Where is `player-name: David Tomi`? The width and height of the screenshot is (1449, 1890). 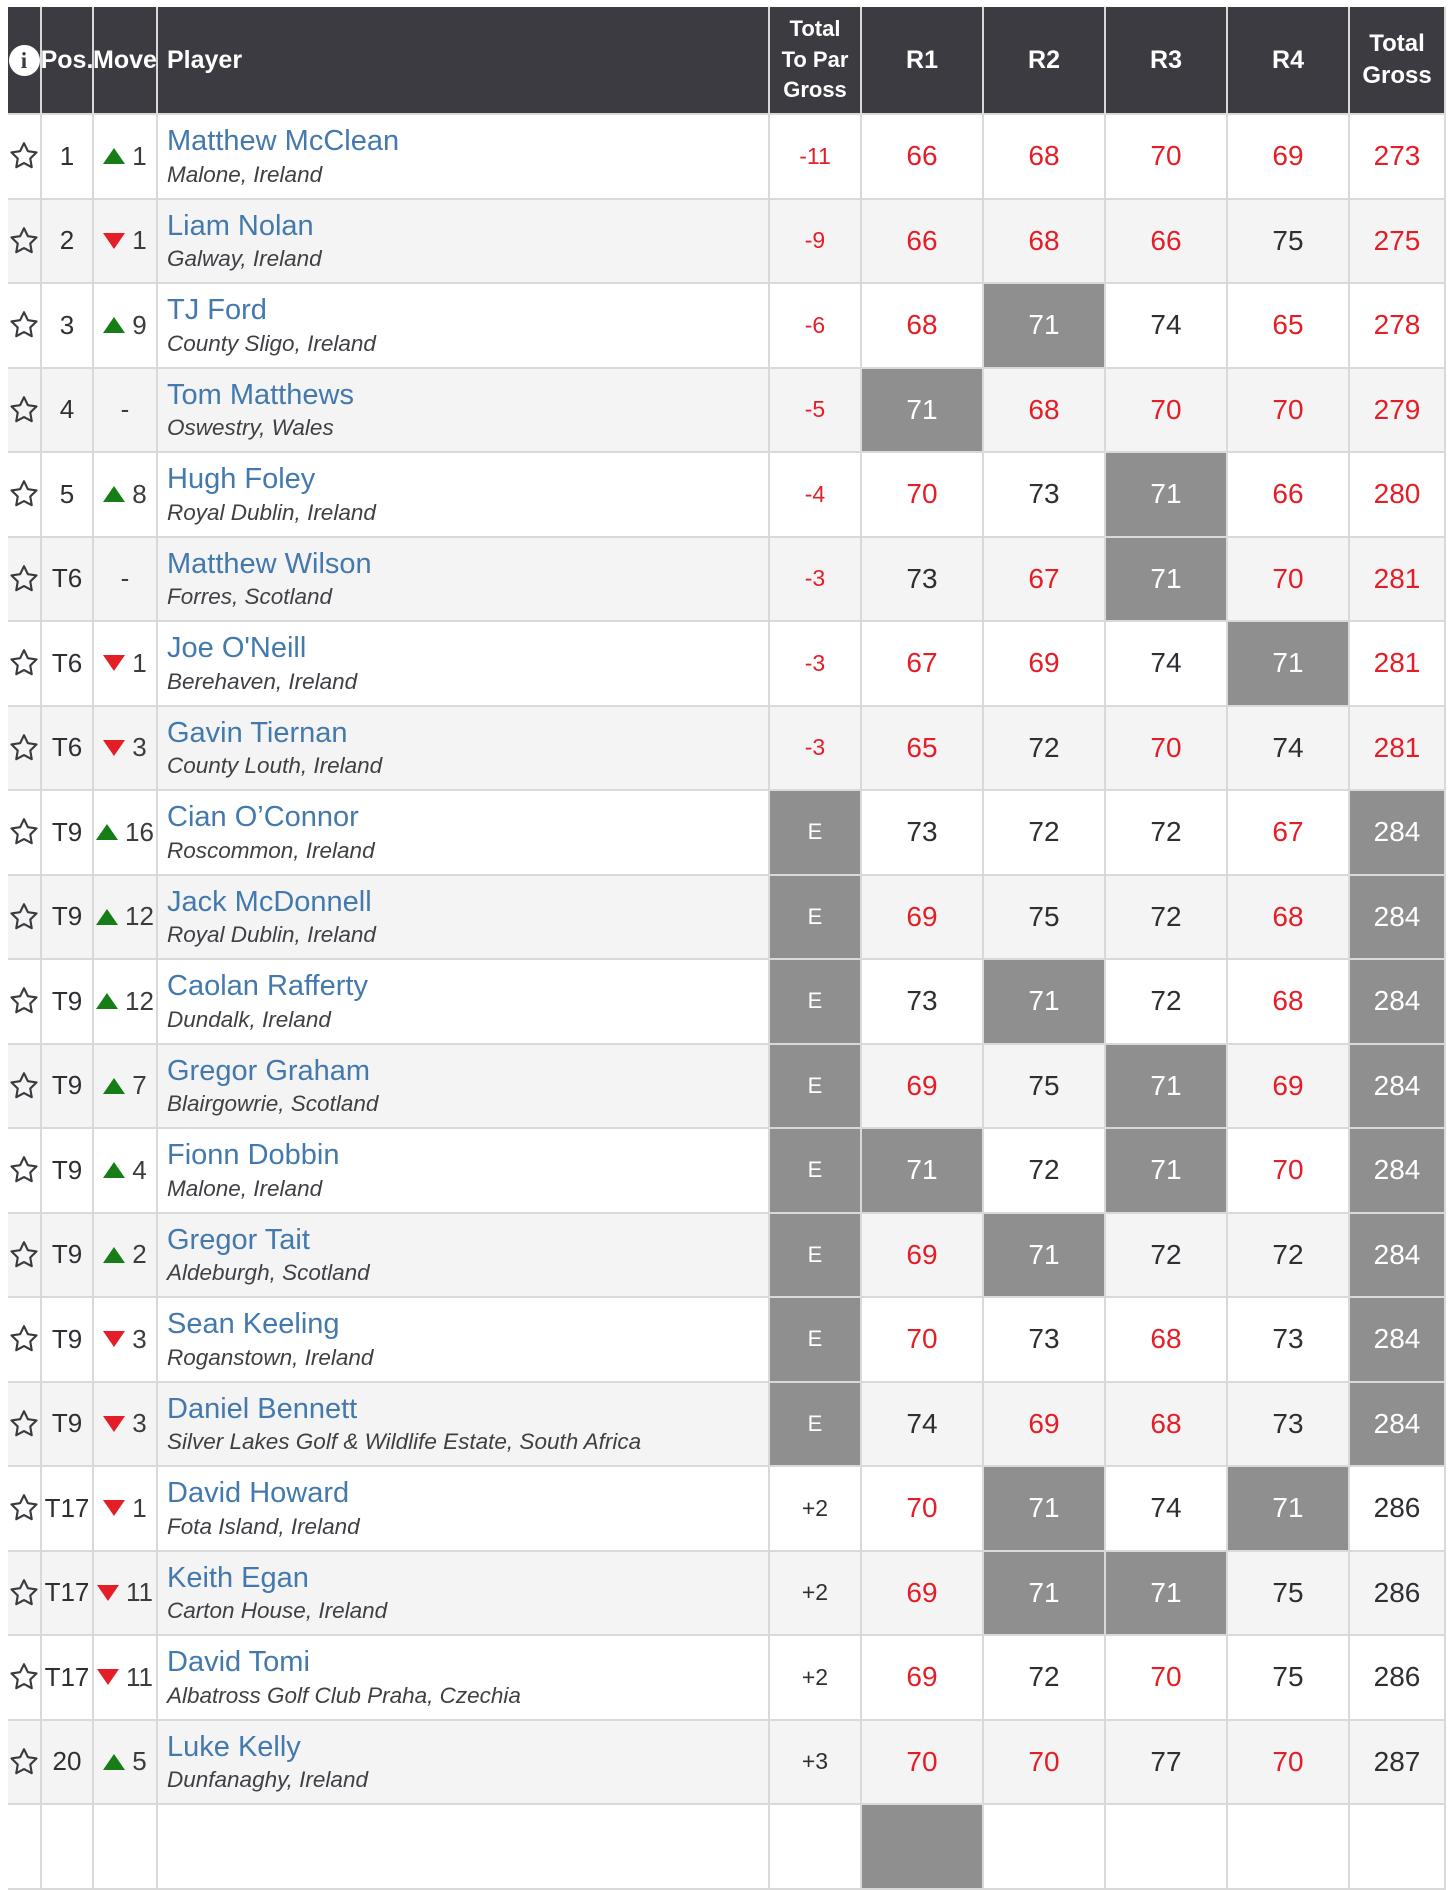 player-name: David Tomi is located at coordinates (238, 1662).